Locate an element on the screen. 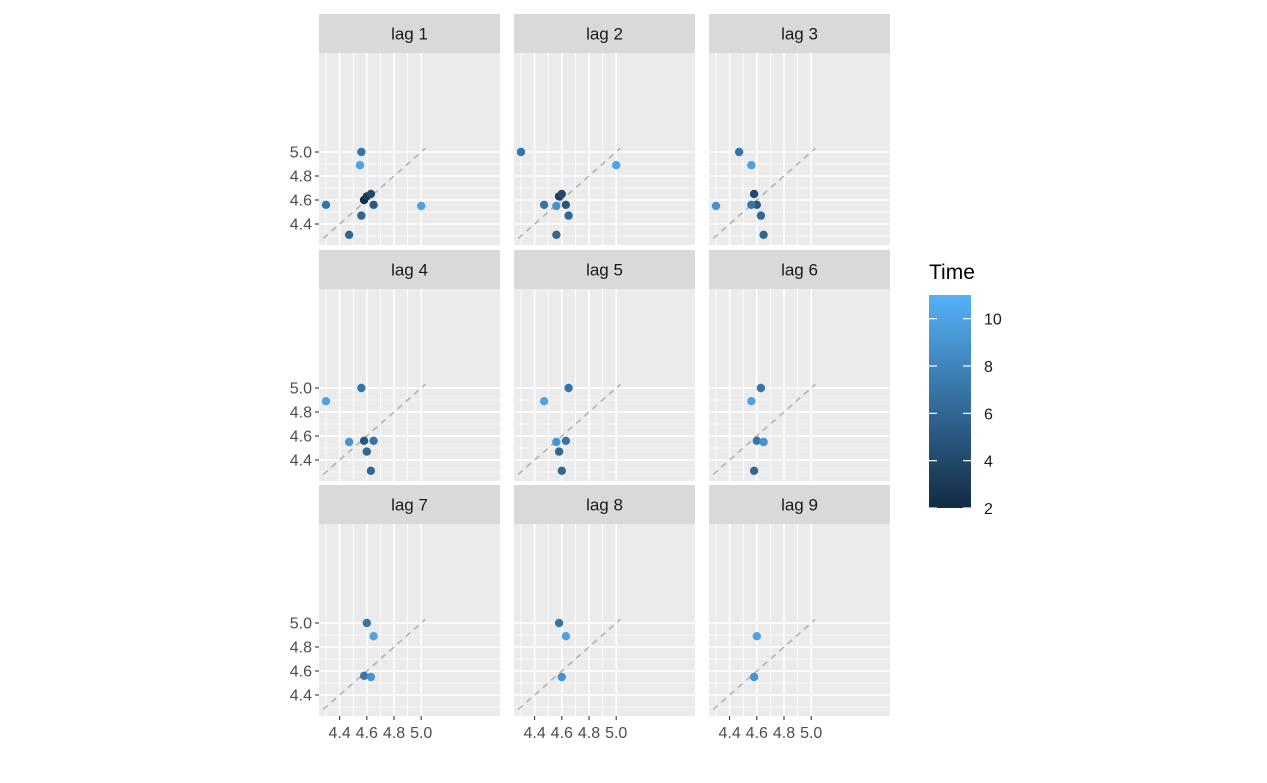 This screenshot has width=1267, height=783. facet-panel: lag 4 is located at coordinates (409, 365).